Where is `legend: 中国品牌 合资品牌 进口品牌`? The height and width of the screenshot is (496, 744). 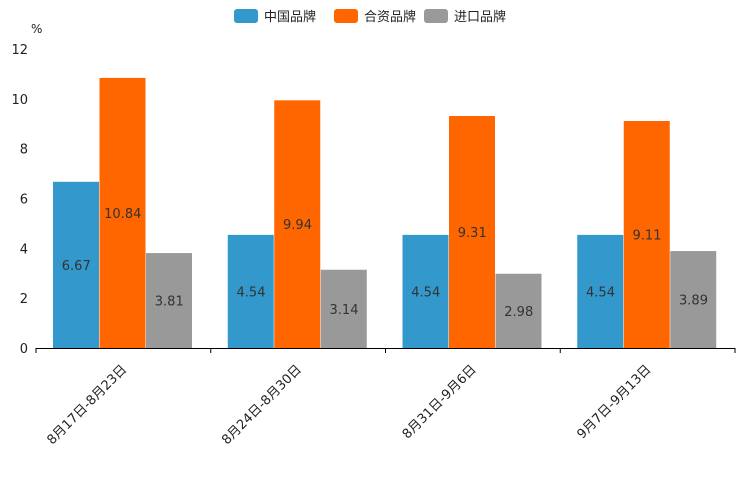
legend: 中国品牌 合资品牌 进口品牌 is located at coordinates (370, 17).